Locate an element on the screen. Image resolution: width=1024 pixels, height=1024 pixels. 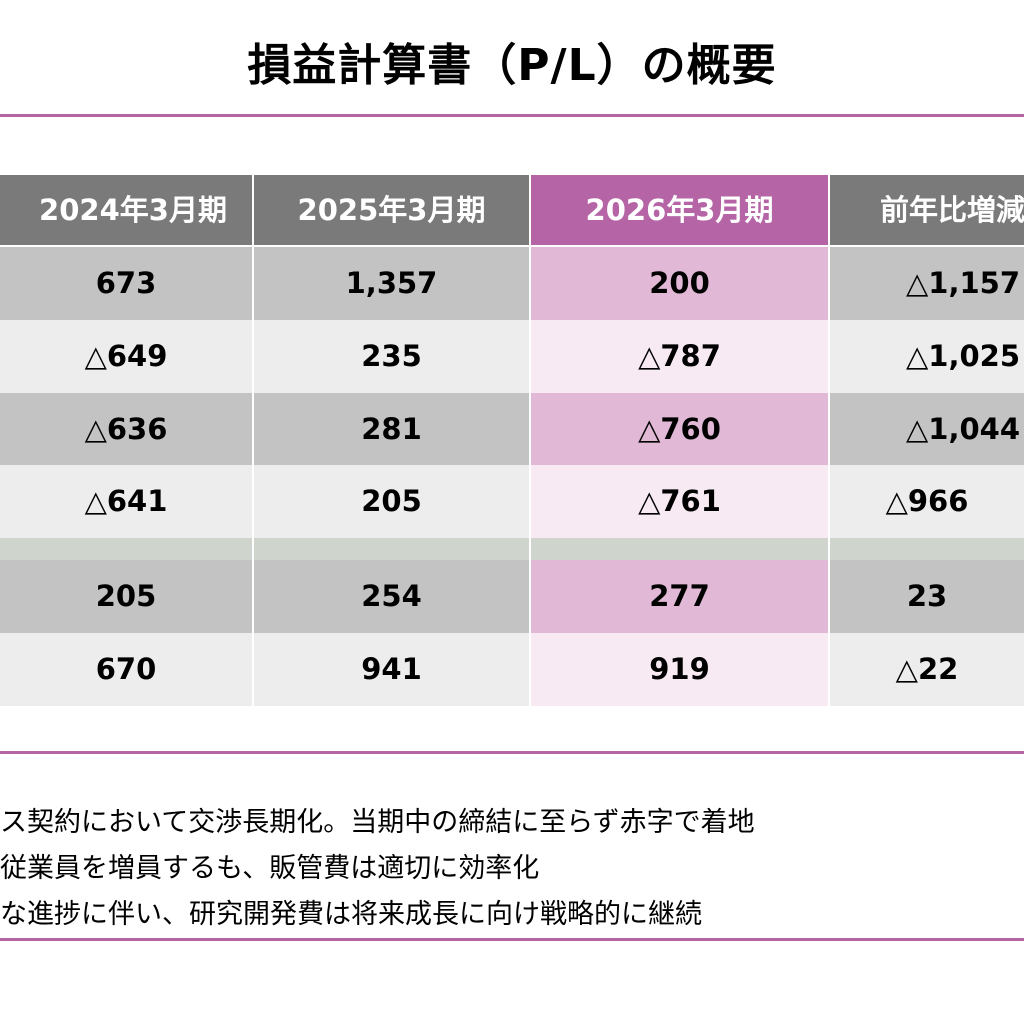
table-cell: 1,357 is located at coordinates (391, 283).